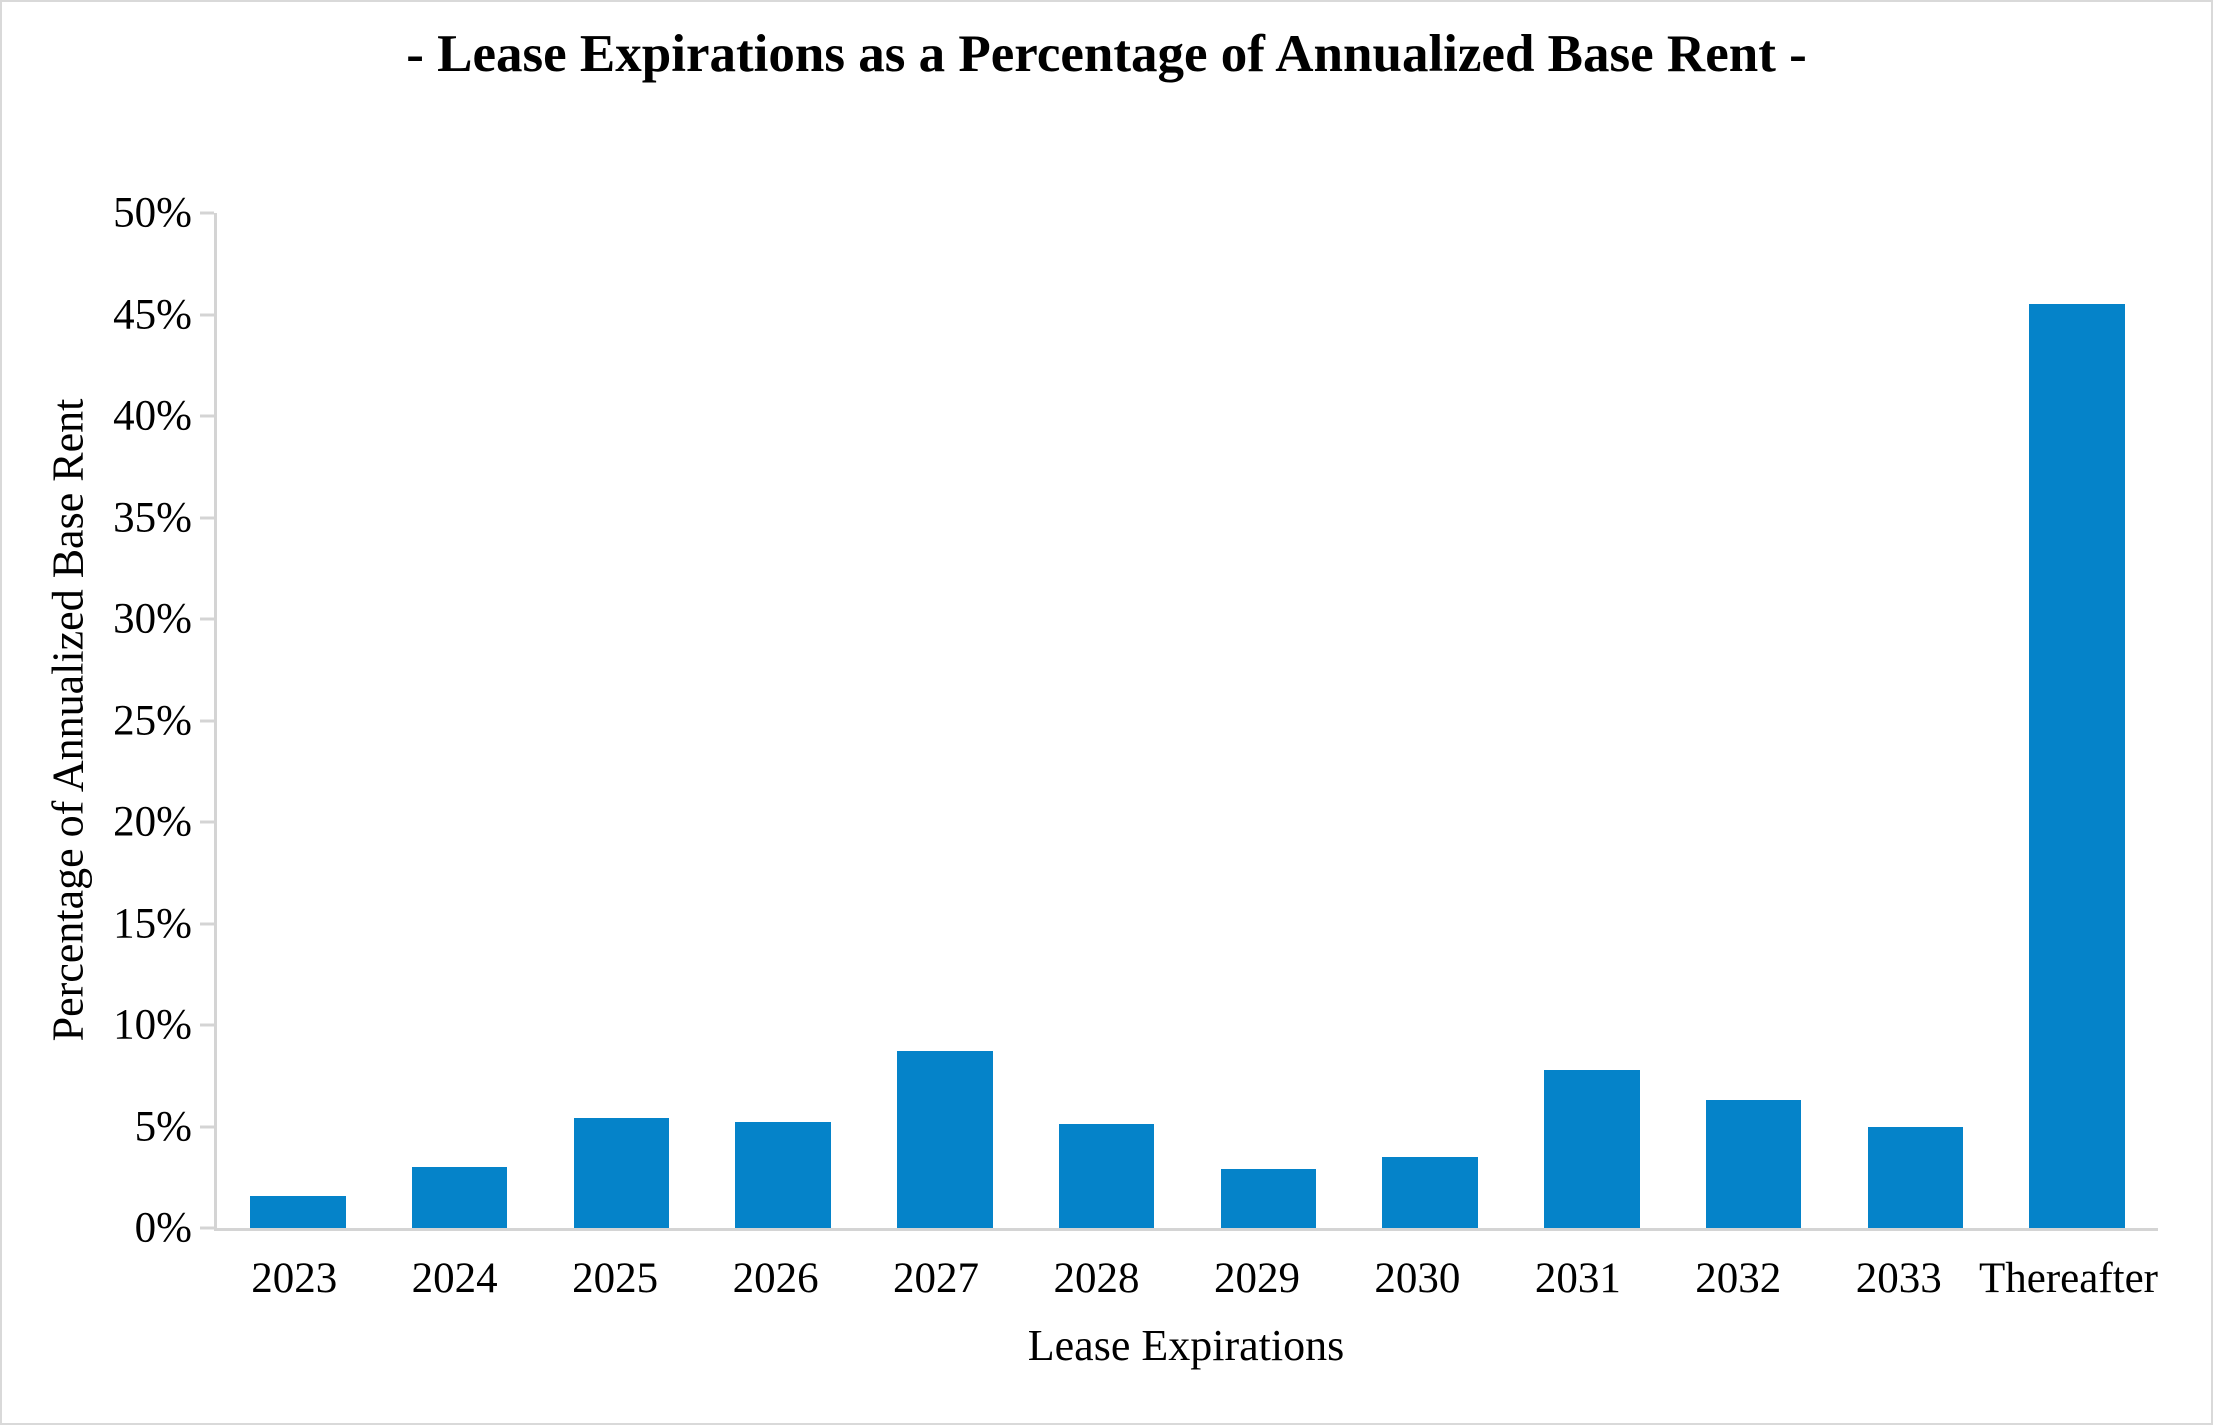 The height and width of the screenshot is (1425, 2213). I want to click on y-tick-label: 15%, so click(152, 923).